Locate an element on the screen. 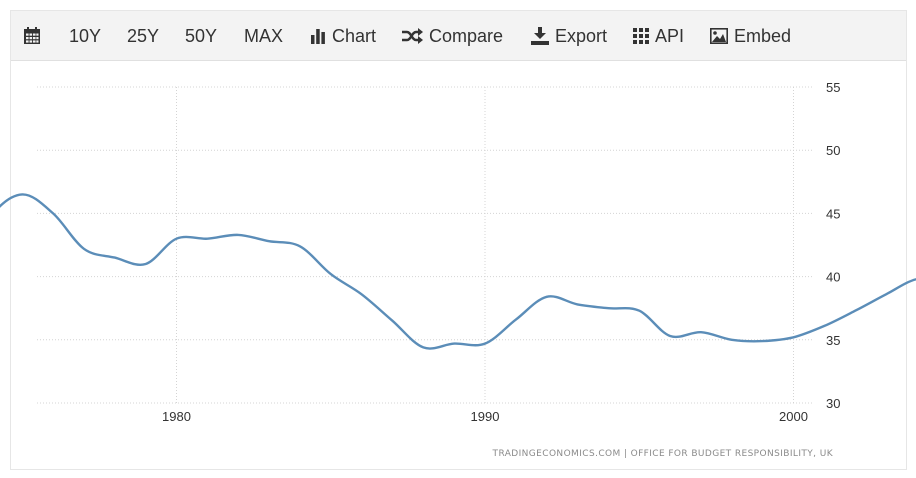 The image size is (916, 478). embed-button: Embed is located at coordinates (750, 36).